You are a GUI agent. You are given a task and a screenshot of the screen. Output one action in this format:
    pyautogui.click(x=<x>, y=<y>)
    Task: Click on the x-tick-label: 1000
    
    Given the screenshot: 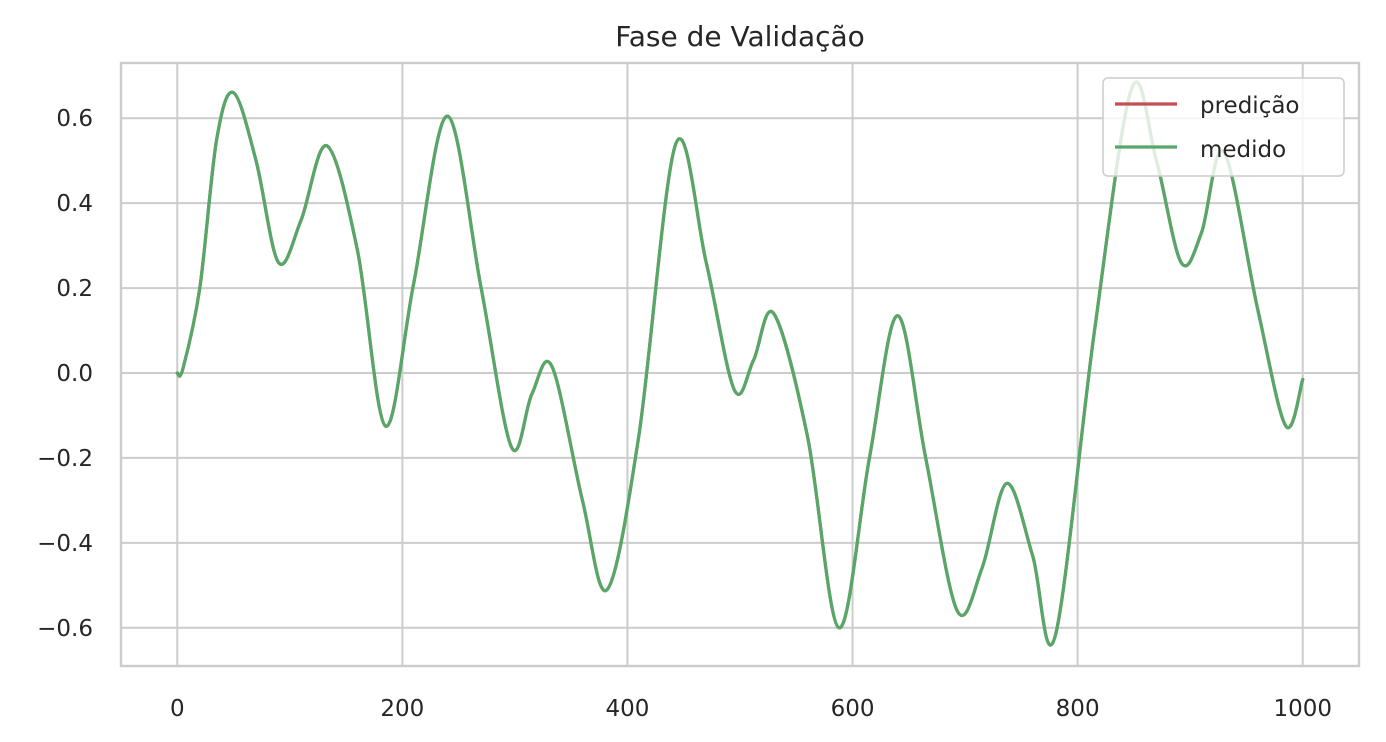 What is the action you would take?
    pyautogui.click(x=1302, y=709)
    